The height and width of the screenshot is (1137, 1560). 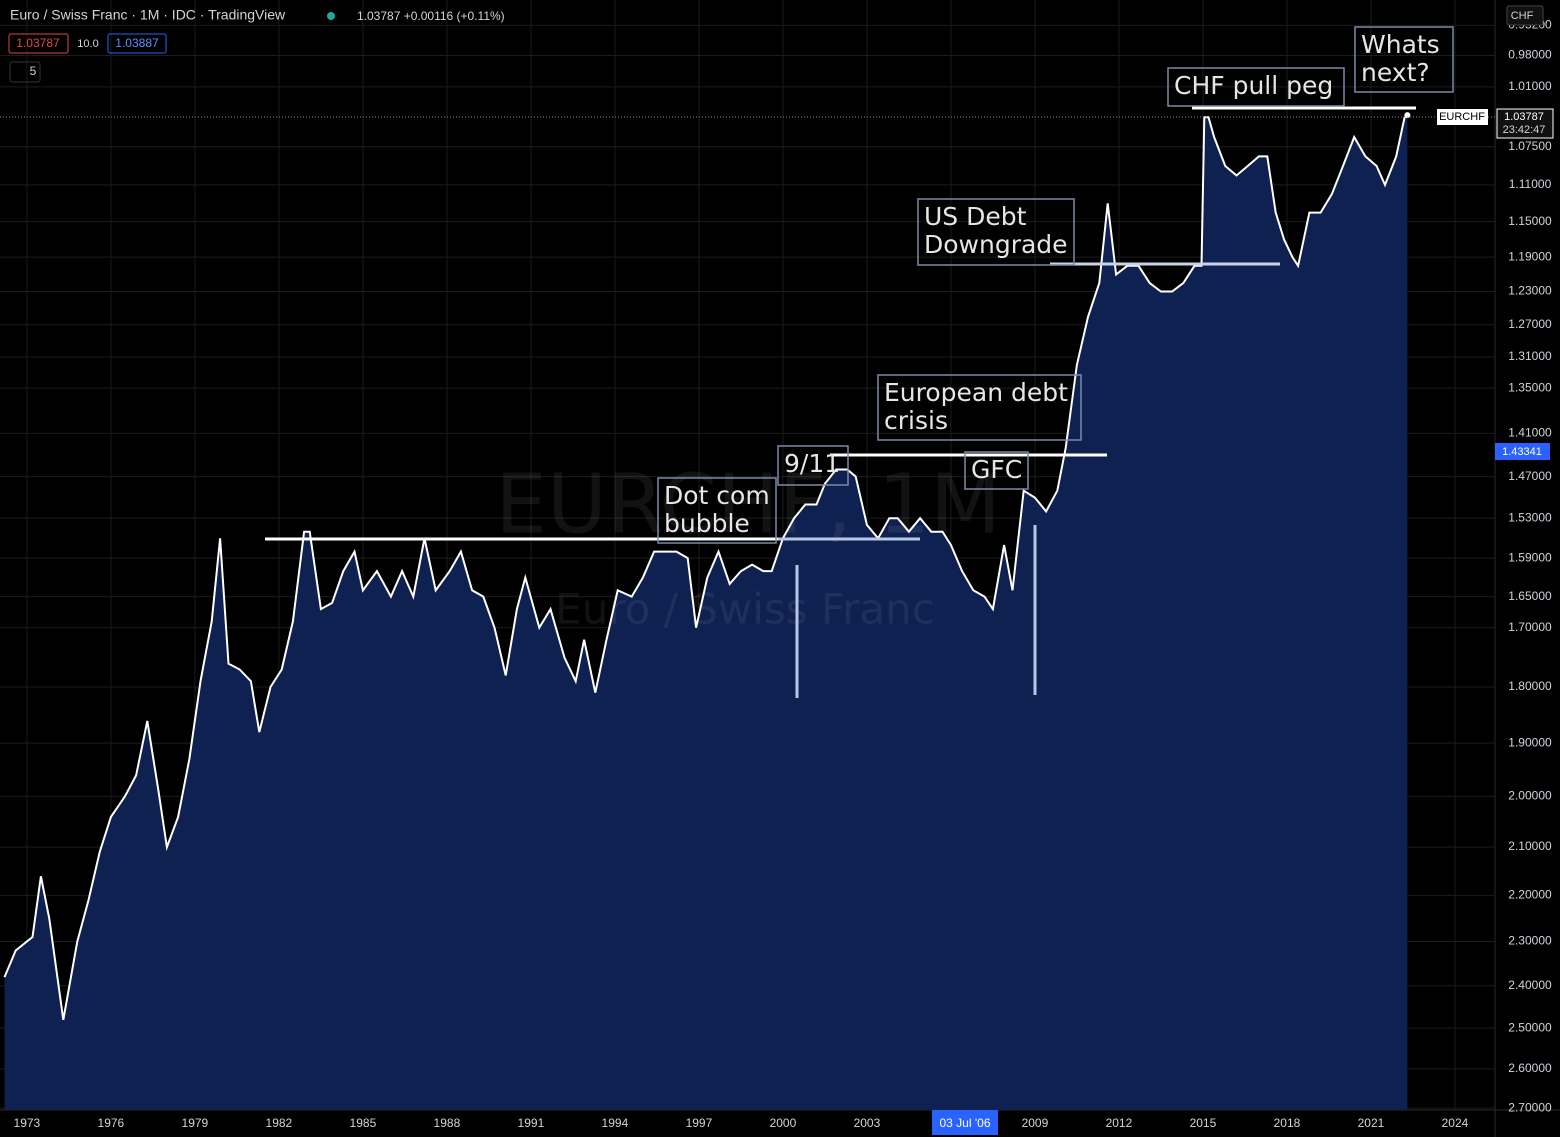 I want to click on y-tick-label: 2.10000, so click(x=1530, y=846).